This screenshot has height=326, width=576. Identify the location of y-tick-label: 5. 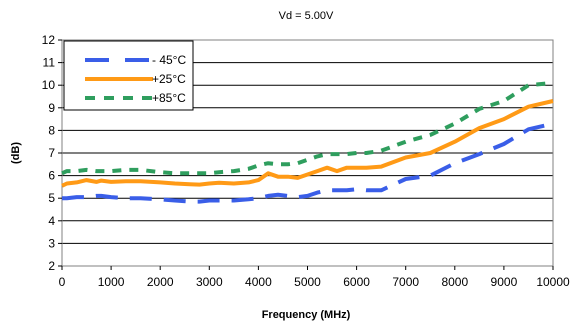
(51, 198).